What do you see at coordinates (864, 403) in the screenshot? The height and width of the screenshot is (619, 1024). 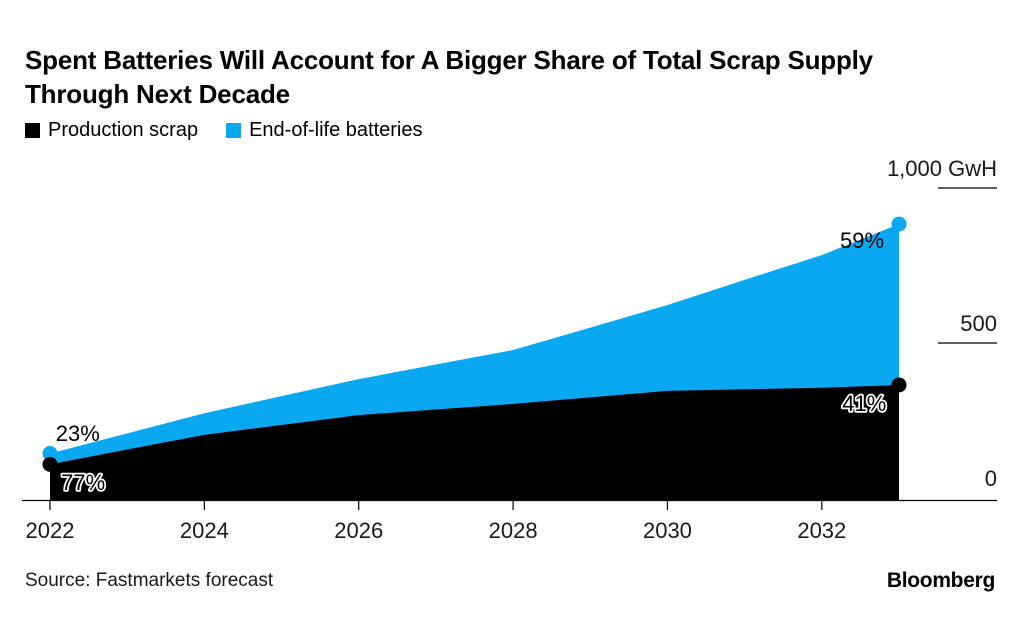 I see `share-annotation: 41%` at bounding box center [864, 403].